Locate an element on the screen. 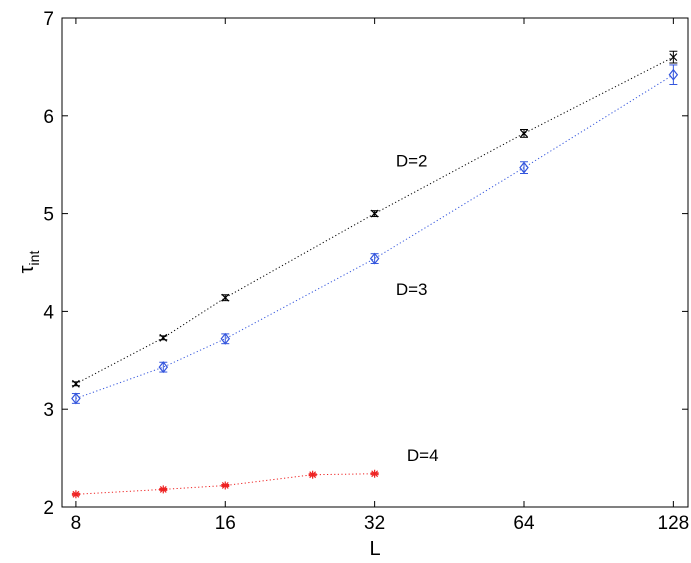 The width and height of the screenshot is (691, 563). annotation-label: D=4 is located at coordinates (423, 455).